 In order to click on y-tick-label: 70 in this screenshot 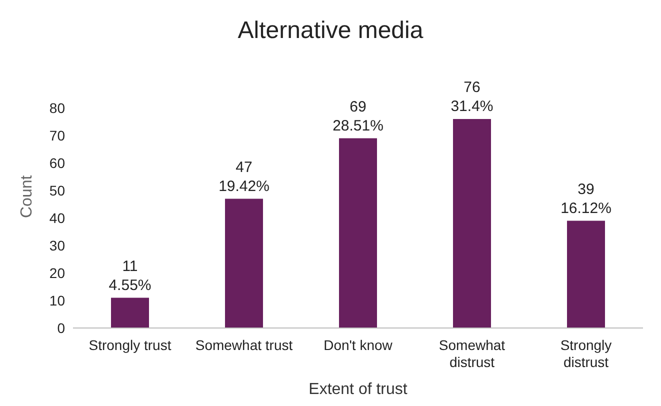, I will do `click(57, 135)`.